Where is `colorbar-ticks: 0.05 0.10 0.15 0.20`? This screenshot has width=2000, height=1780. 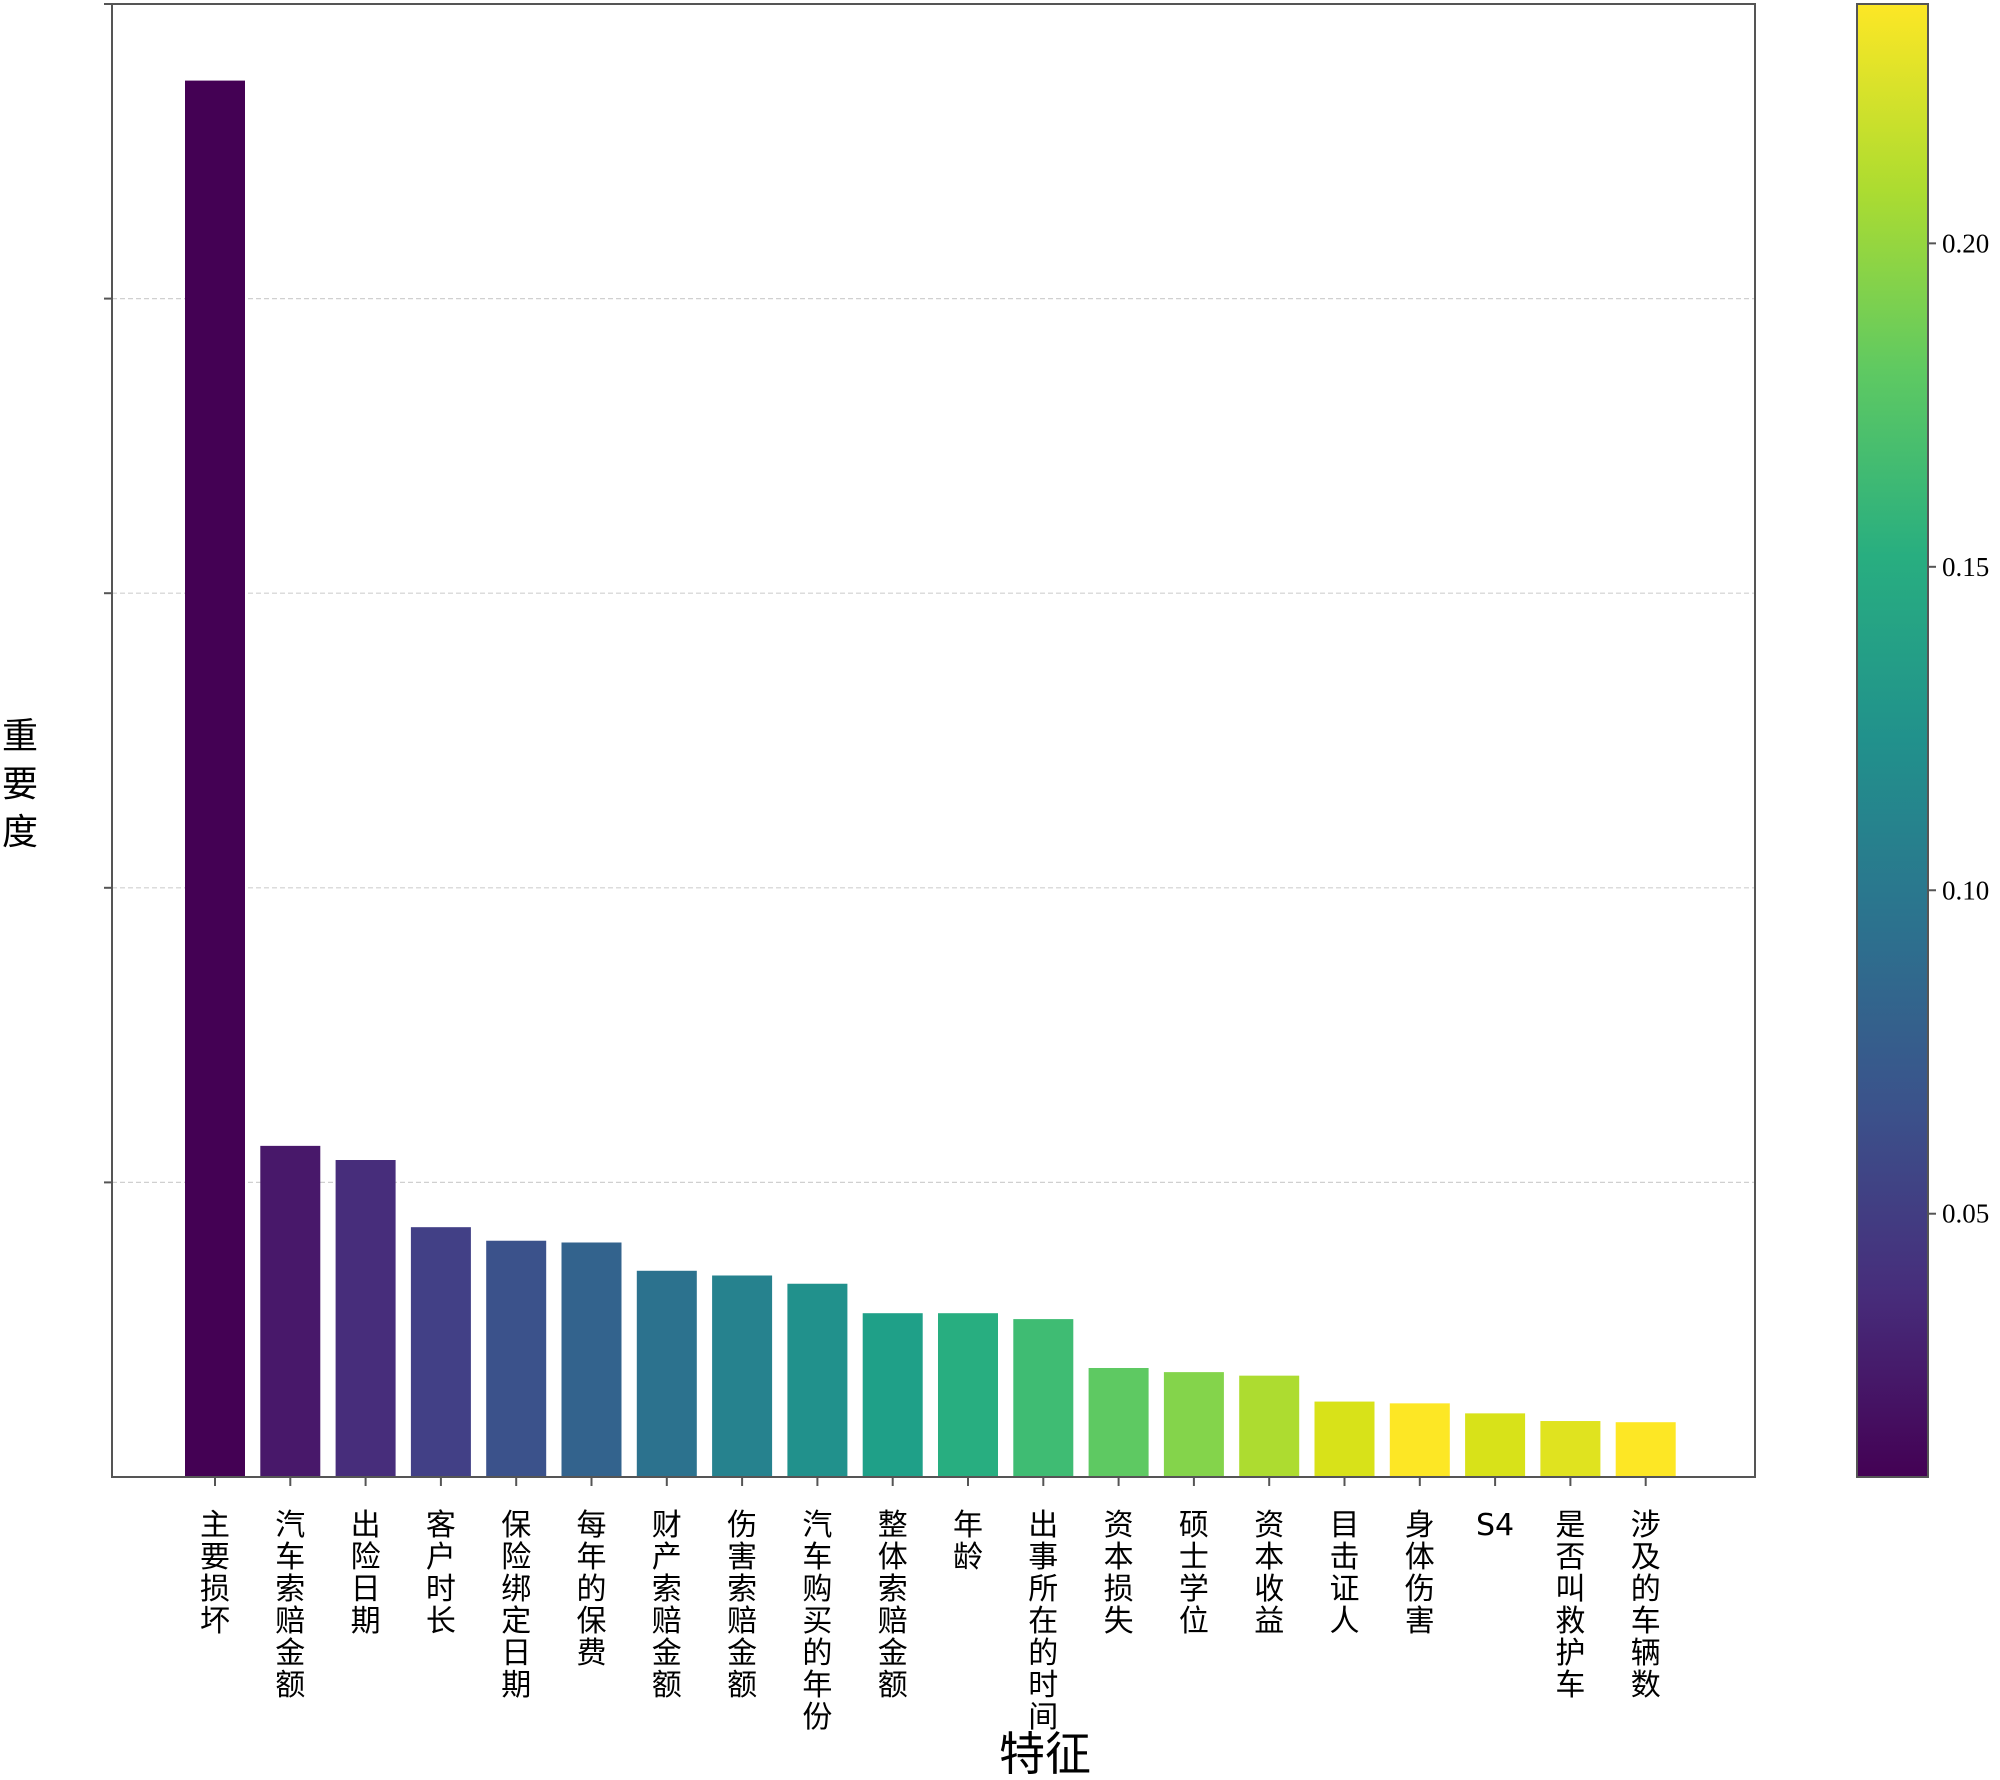 colorbar-ticks: 0.05 0.10 0.15 0.20 is located at coordinates (1958, 728).